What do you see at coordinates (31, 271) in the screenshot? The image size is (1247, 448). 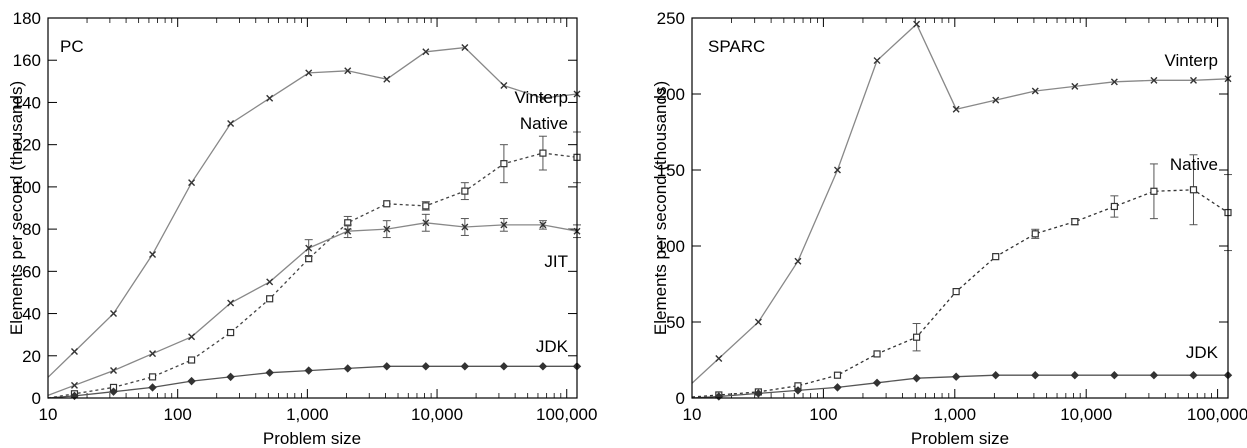 I see `pc-y-tick-label: 60` at bounding box center [31, 271].